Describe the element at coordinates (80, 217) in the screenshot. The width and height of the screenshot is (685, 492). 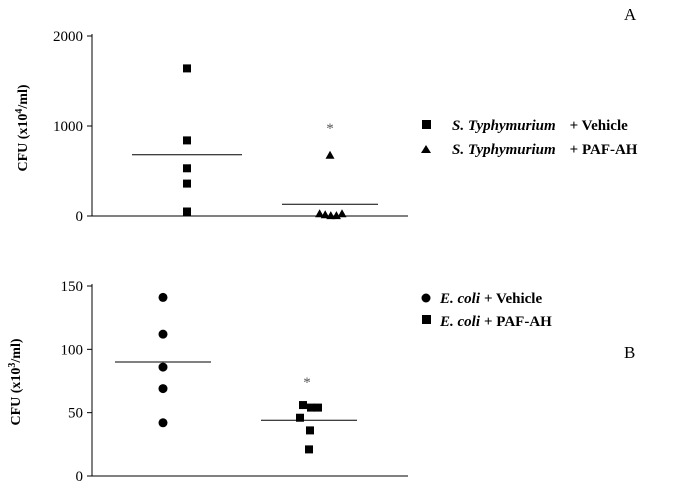
I see `panel-a-y-tick-label: 0` at that location.